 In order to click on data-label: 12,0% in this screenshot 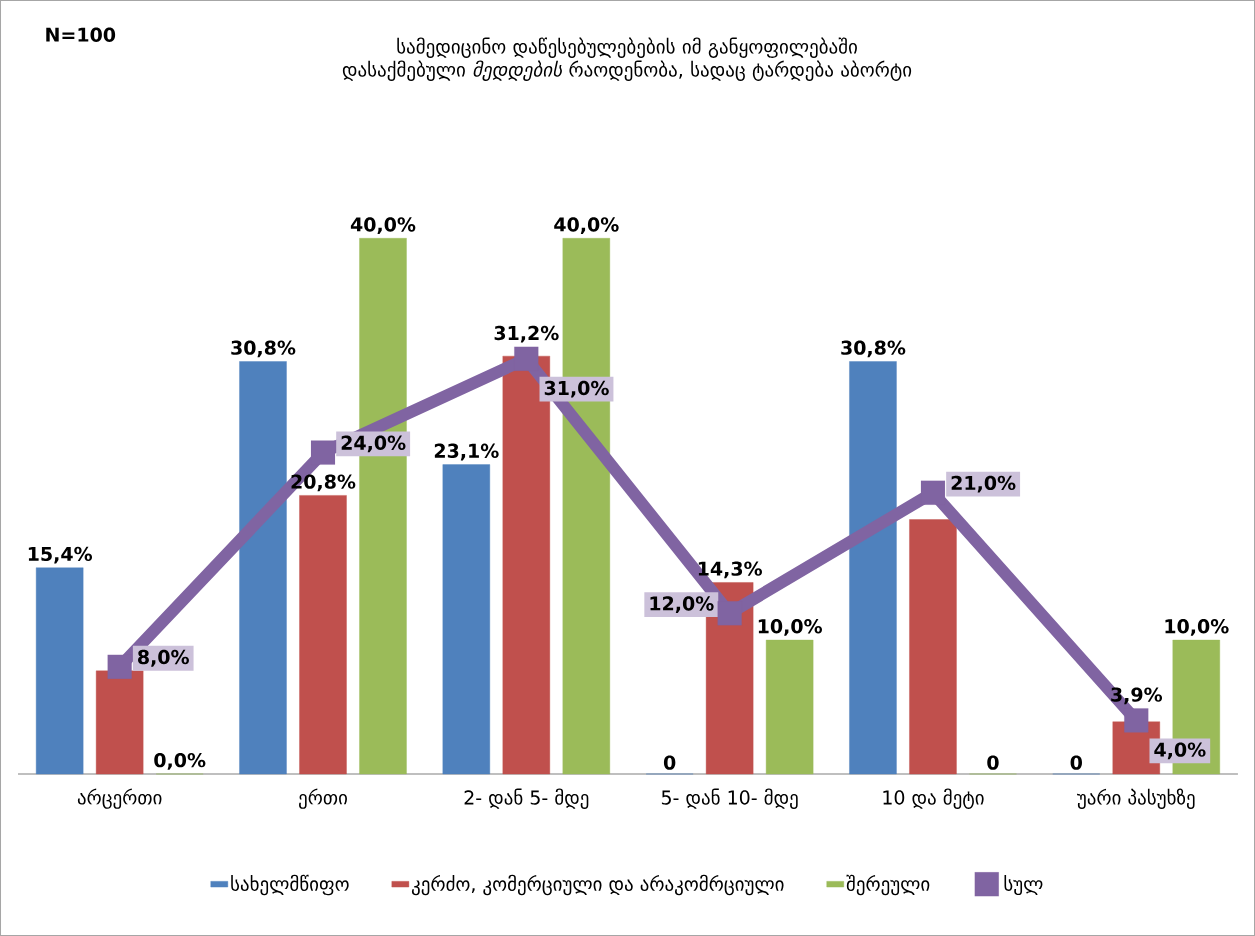, I will do `click(682, 605)`.